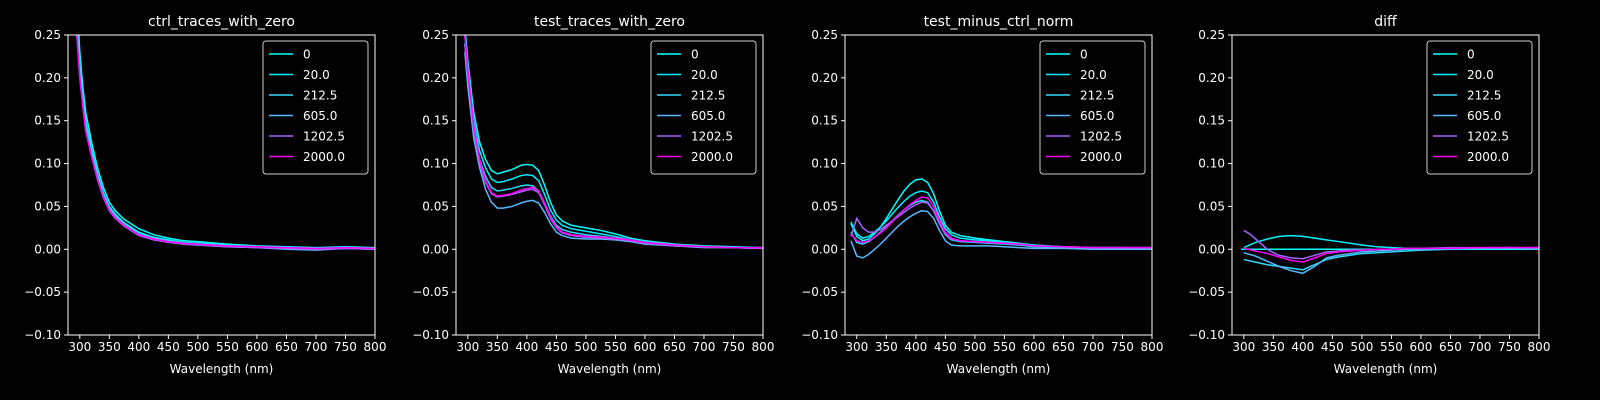 Image resolution: width=1600 pixels, height=400 pixels. Describe the element at coordinates (999, 22) in the screenshot. I see `chart-title: test_minus_ctrl_norm` at that location.